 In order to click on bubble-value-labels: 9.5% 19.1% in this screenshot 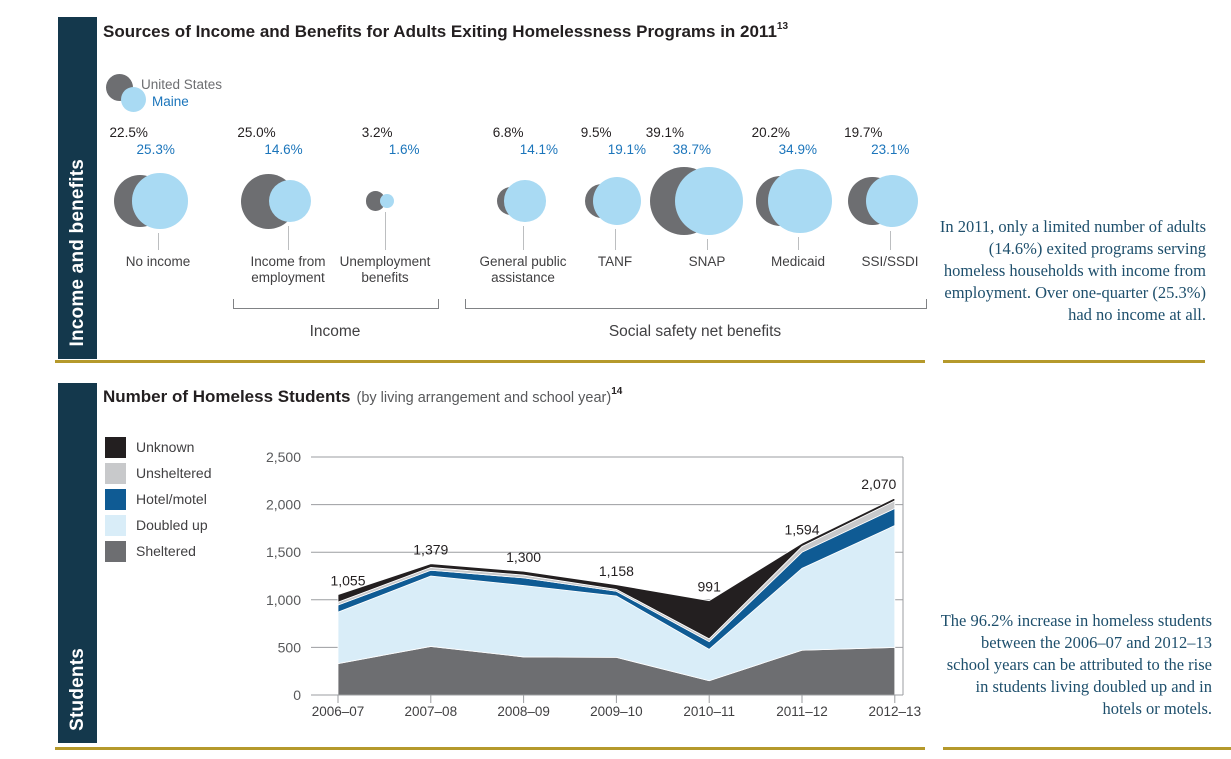, I will do `click(613, 141)`.